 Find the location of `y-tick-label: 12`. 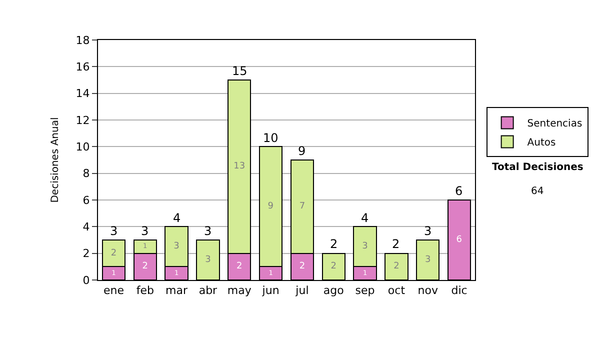

y-tick-label: 12 is located at coordinates (83, 120).